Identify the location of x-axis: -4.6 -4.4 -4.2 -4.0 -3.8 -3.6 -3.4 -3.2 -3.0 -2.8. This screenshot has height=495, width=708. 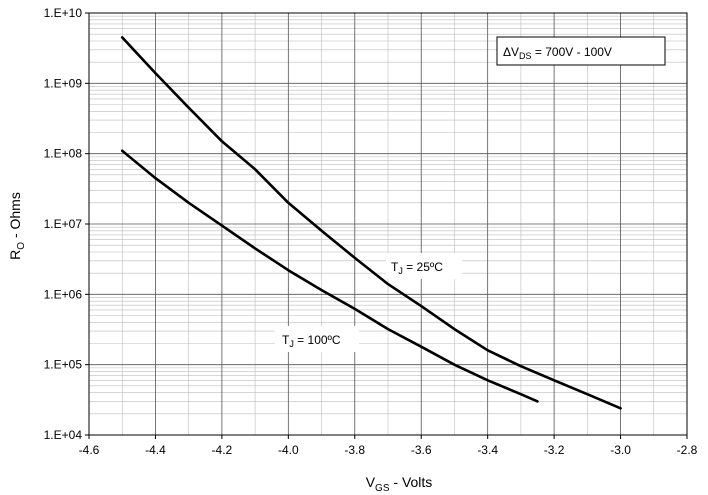
(388, 446).